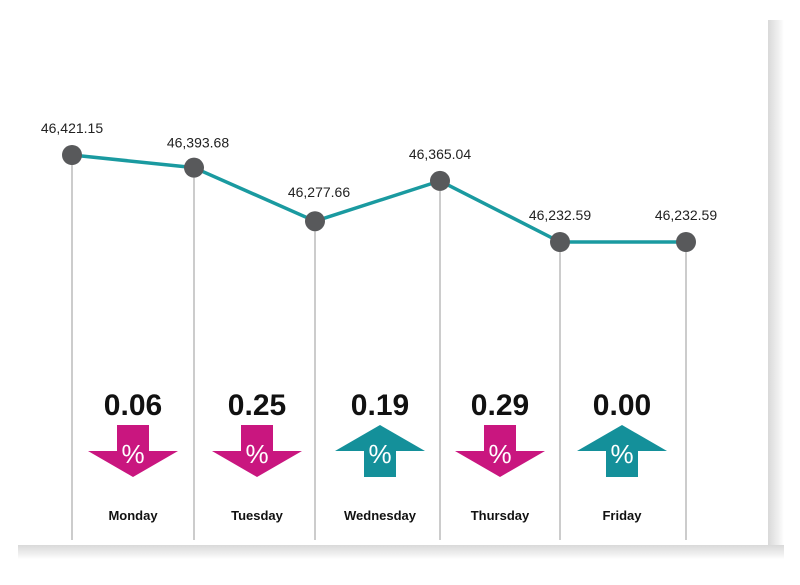 The image size is (800, 585). What do you see at coordinates (72, 128) in the screenshot?
I see `value-label: 46,421.15` at bounding box center [72, 128].